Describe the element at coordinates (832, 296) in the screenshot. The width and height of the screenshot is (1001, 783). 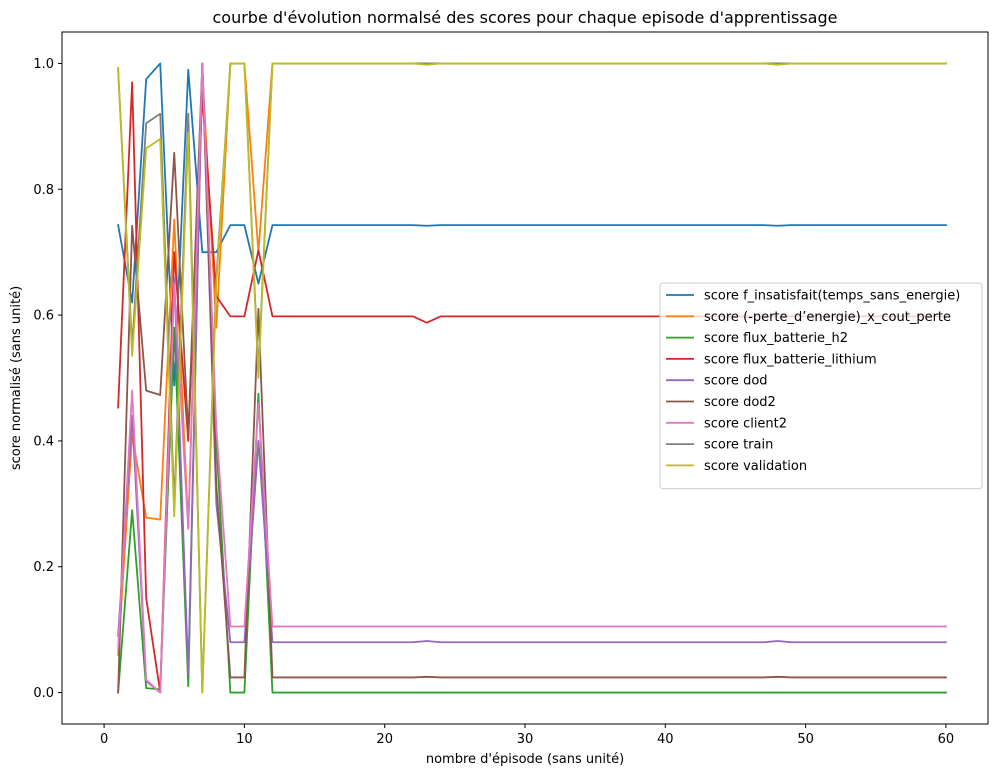
I see `legend-entry-label: score f_insatisfait(temps_sans_energie)` at that location.